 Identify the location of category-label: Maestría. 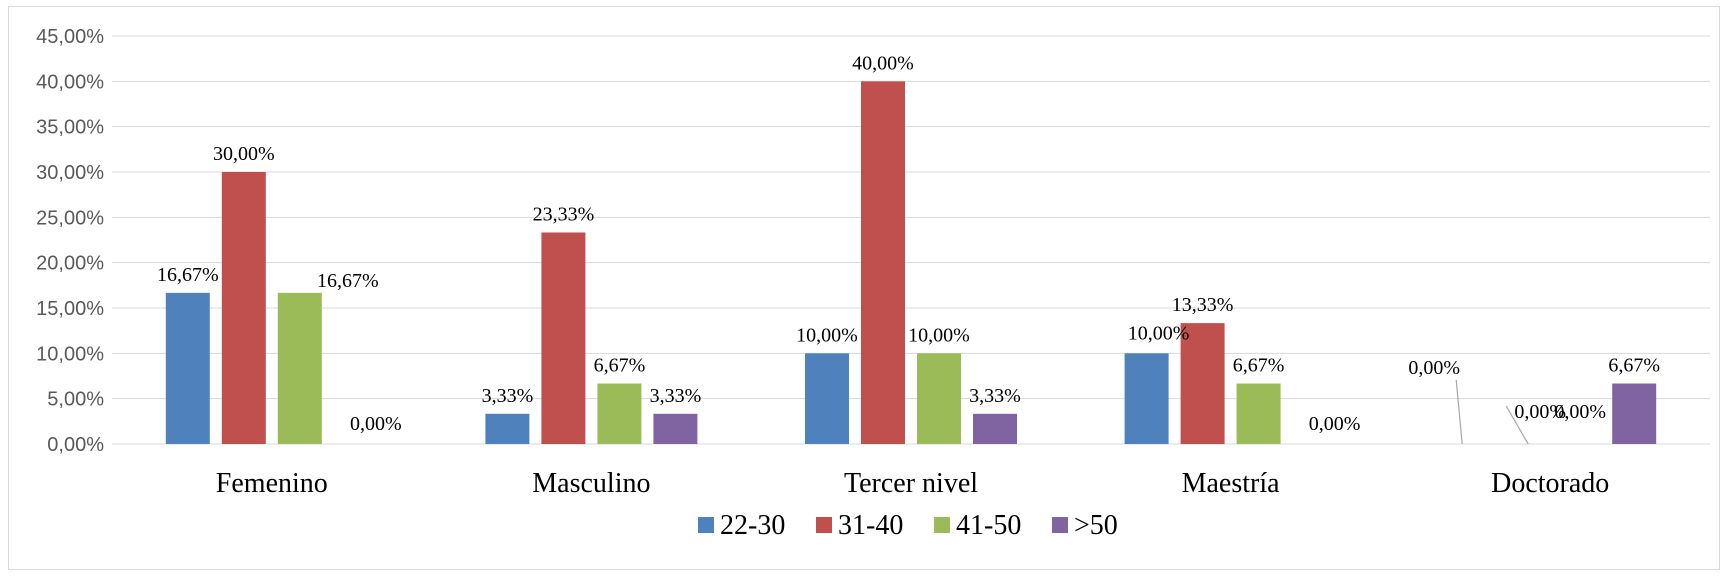
(1231, 483).